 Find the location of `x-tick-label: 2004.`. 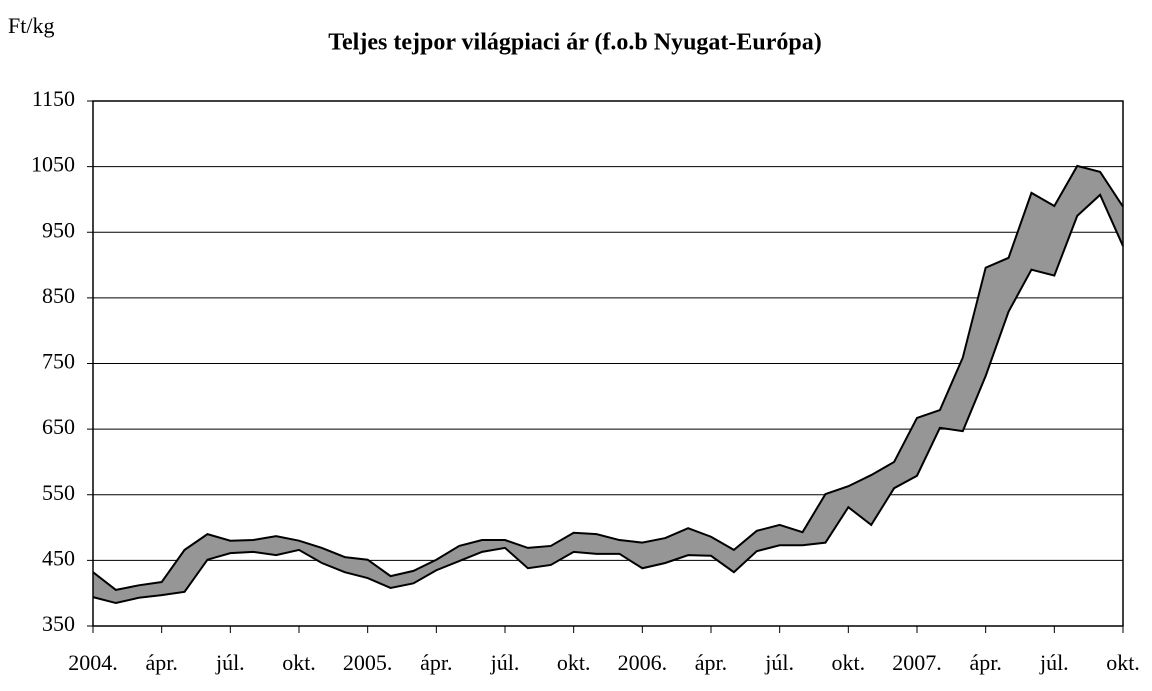

x-tick-label: 2004. is located at coordinates (93, 662).